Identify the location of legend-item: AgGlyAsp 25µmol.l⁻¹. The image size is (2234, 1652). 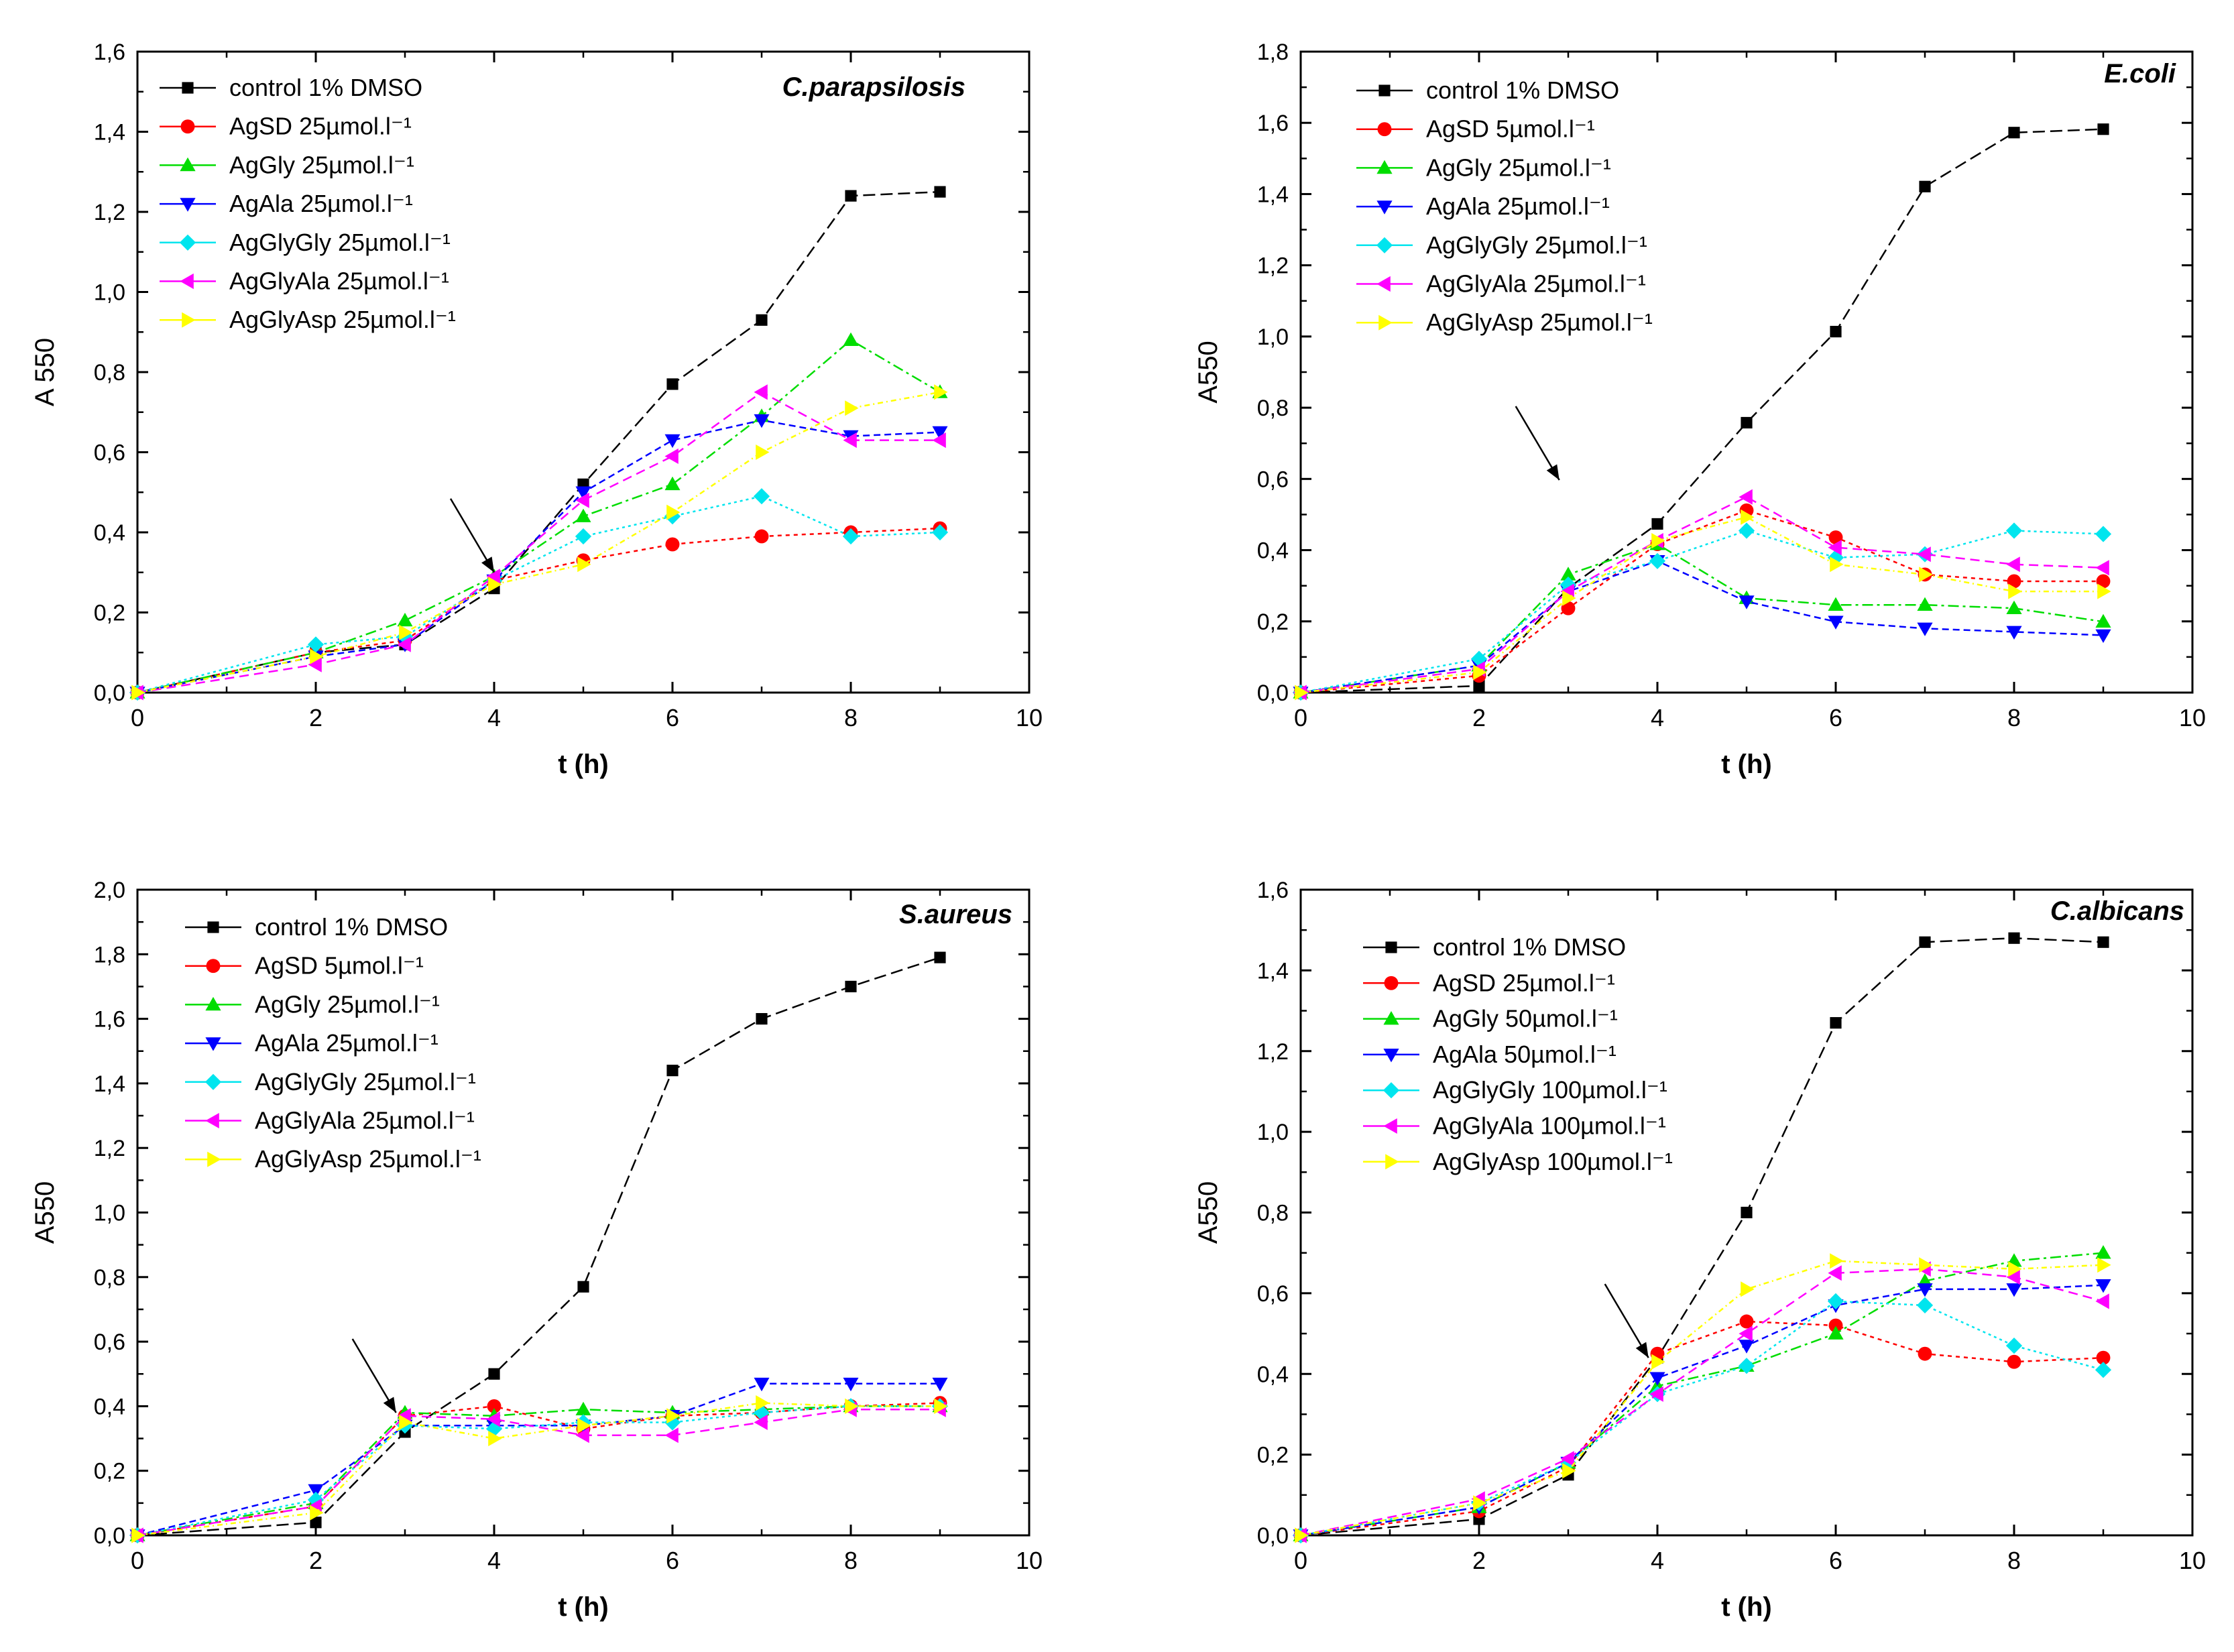
(308, 319).